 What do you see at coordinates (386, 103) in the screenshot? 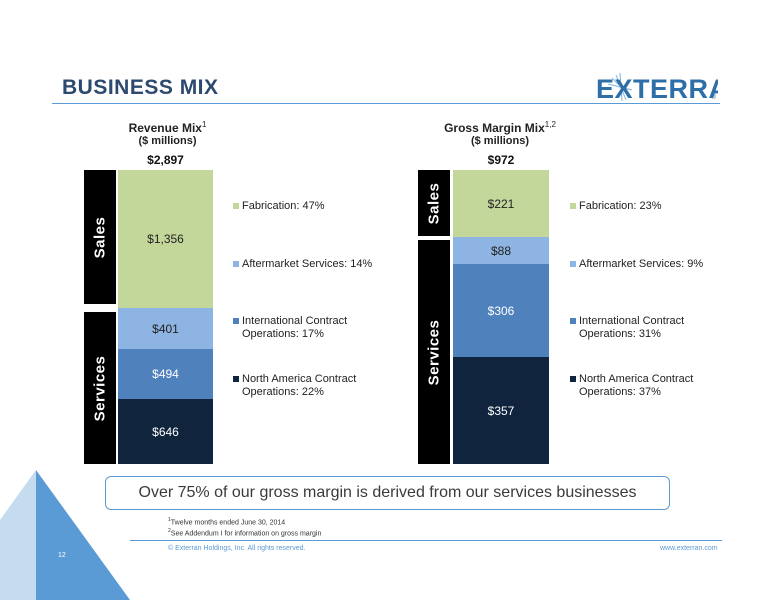
I see `title-divider` at bounding box center [386, 103].